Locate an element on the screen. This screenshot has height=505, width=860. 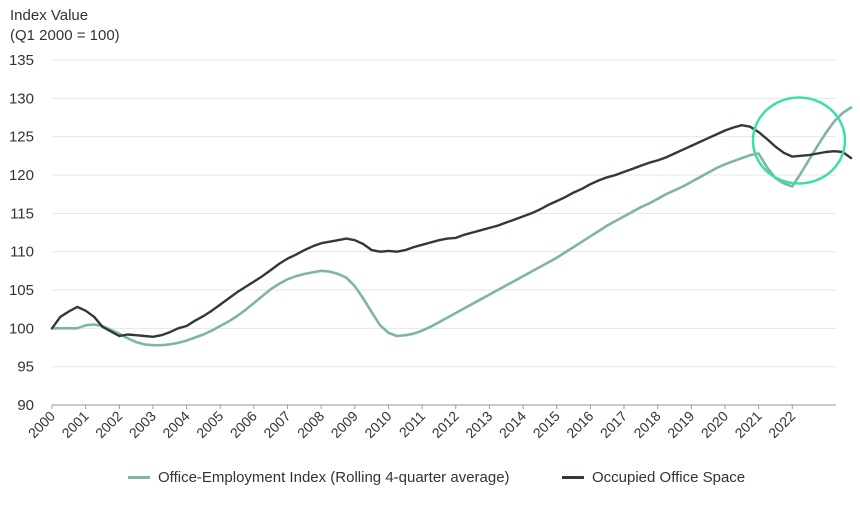
highlight-circle is located at coordinates (799, 140).